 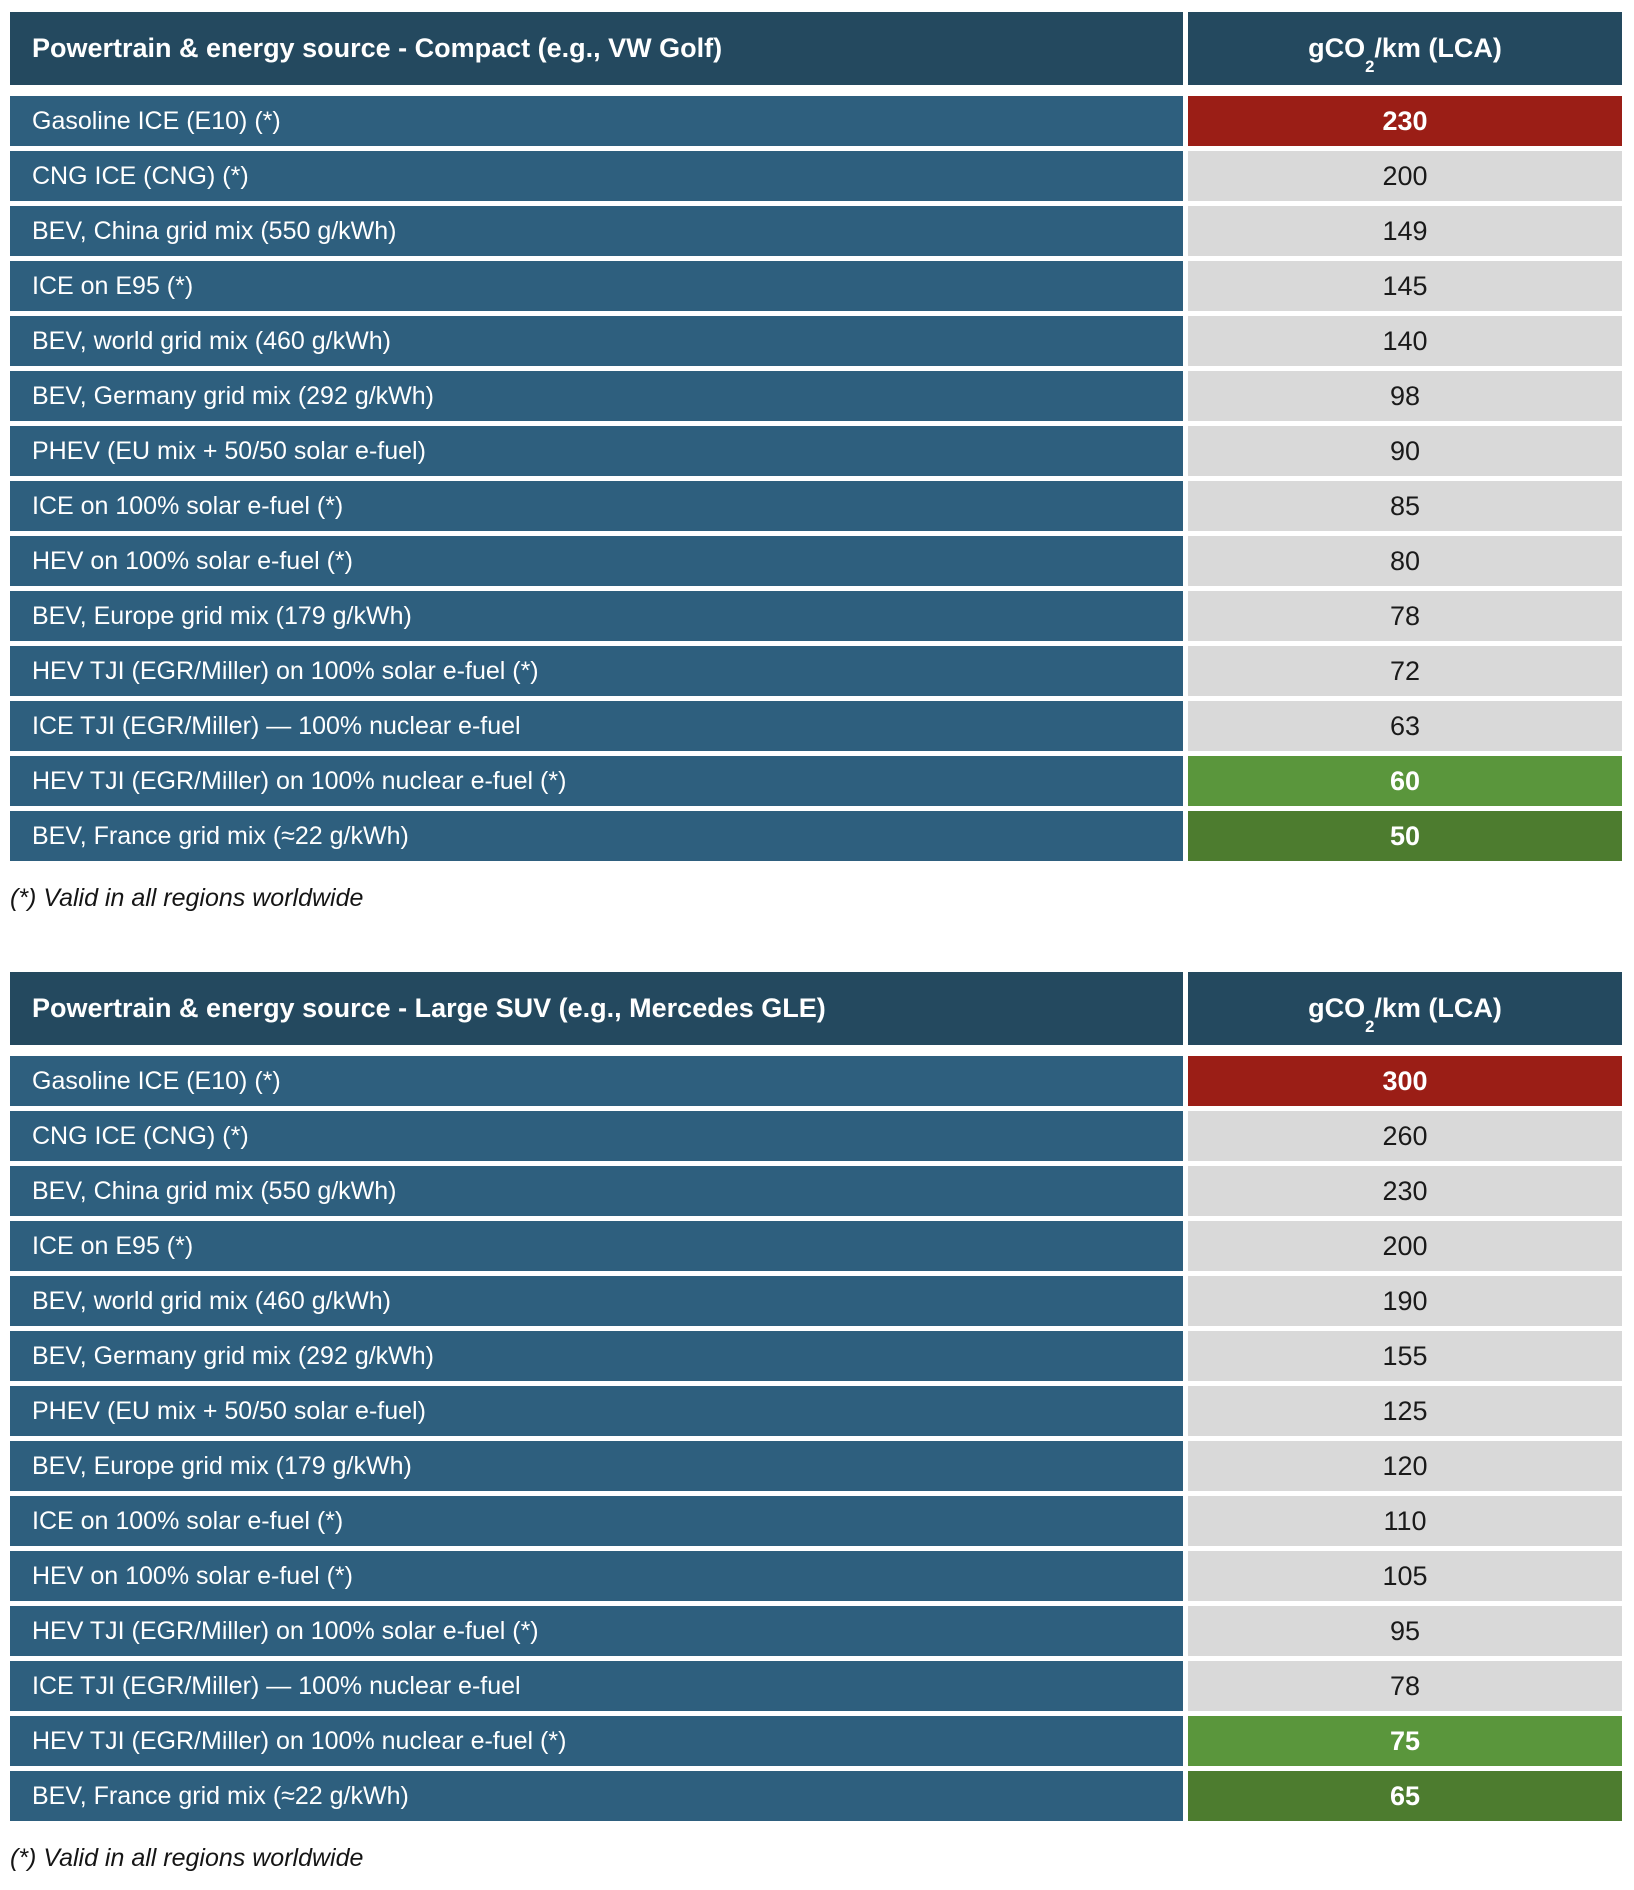 I want to click on table-row: BEV, China grid mix (550 g/kWh) 230, so click(x=816, y=1191).